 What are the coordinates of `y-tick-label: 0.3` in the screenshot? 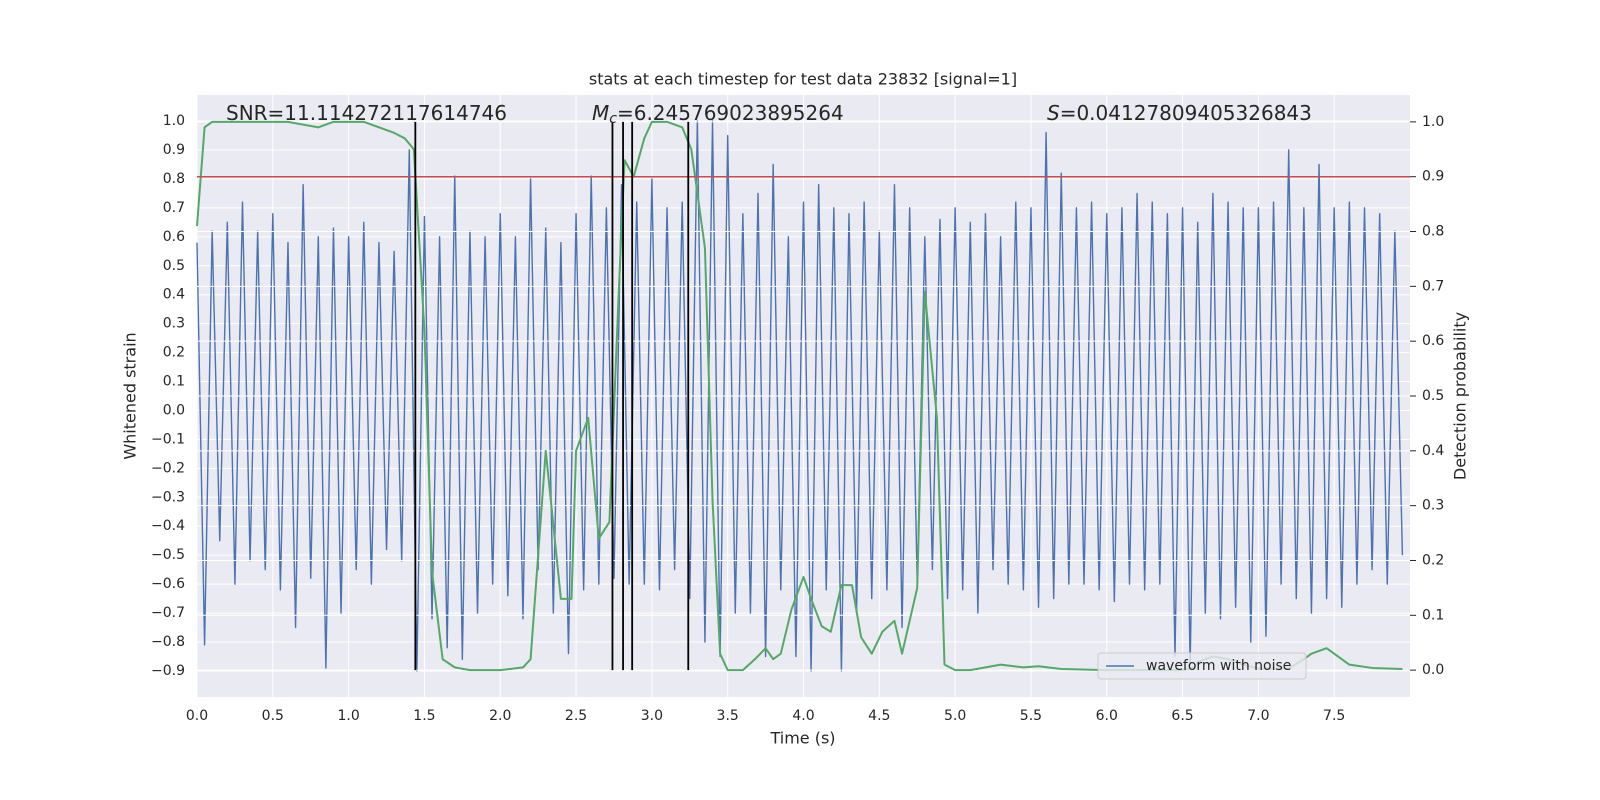 It's located at (174, 324).